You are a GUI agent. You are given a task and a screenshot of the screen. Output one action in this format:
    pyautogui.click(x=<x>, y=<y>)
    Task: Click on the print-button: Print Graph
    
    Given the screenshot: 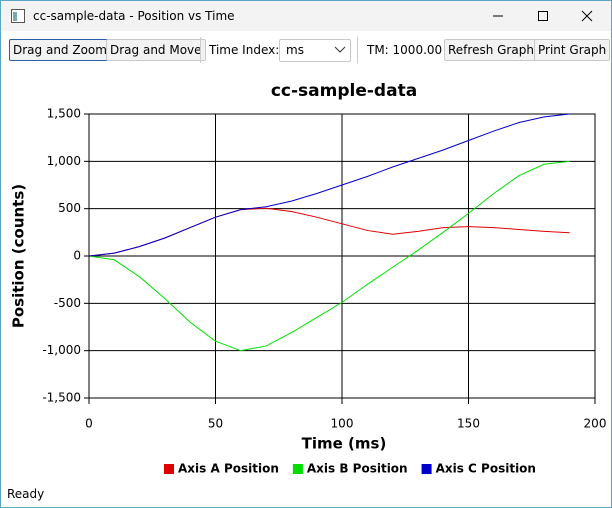 What is the action you would take?
    pyautogui.click(x=572, y=50)
    